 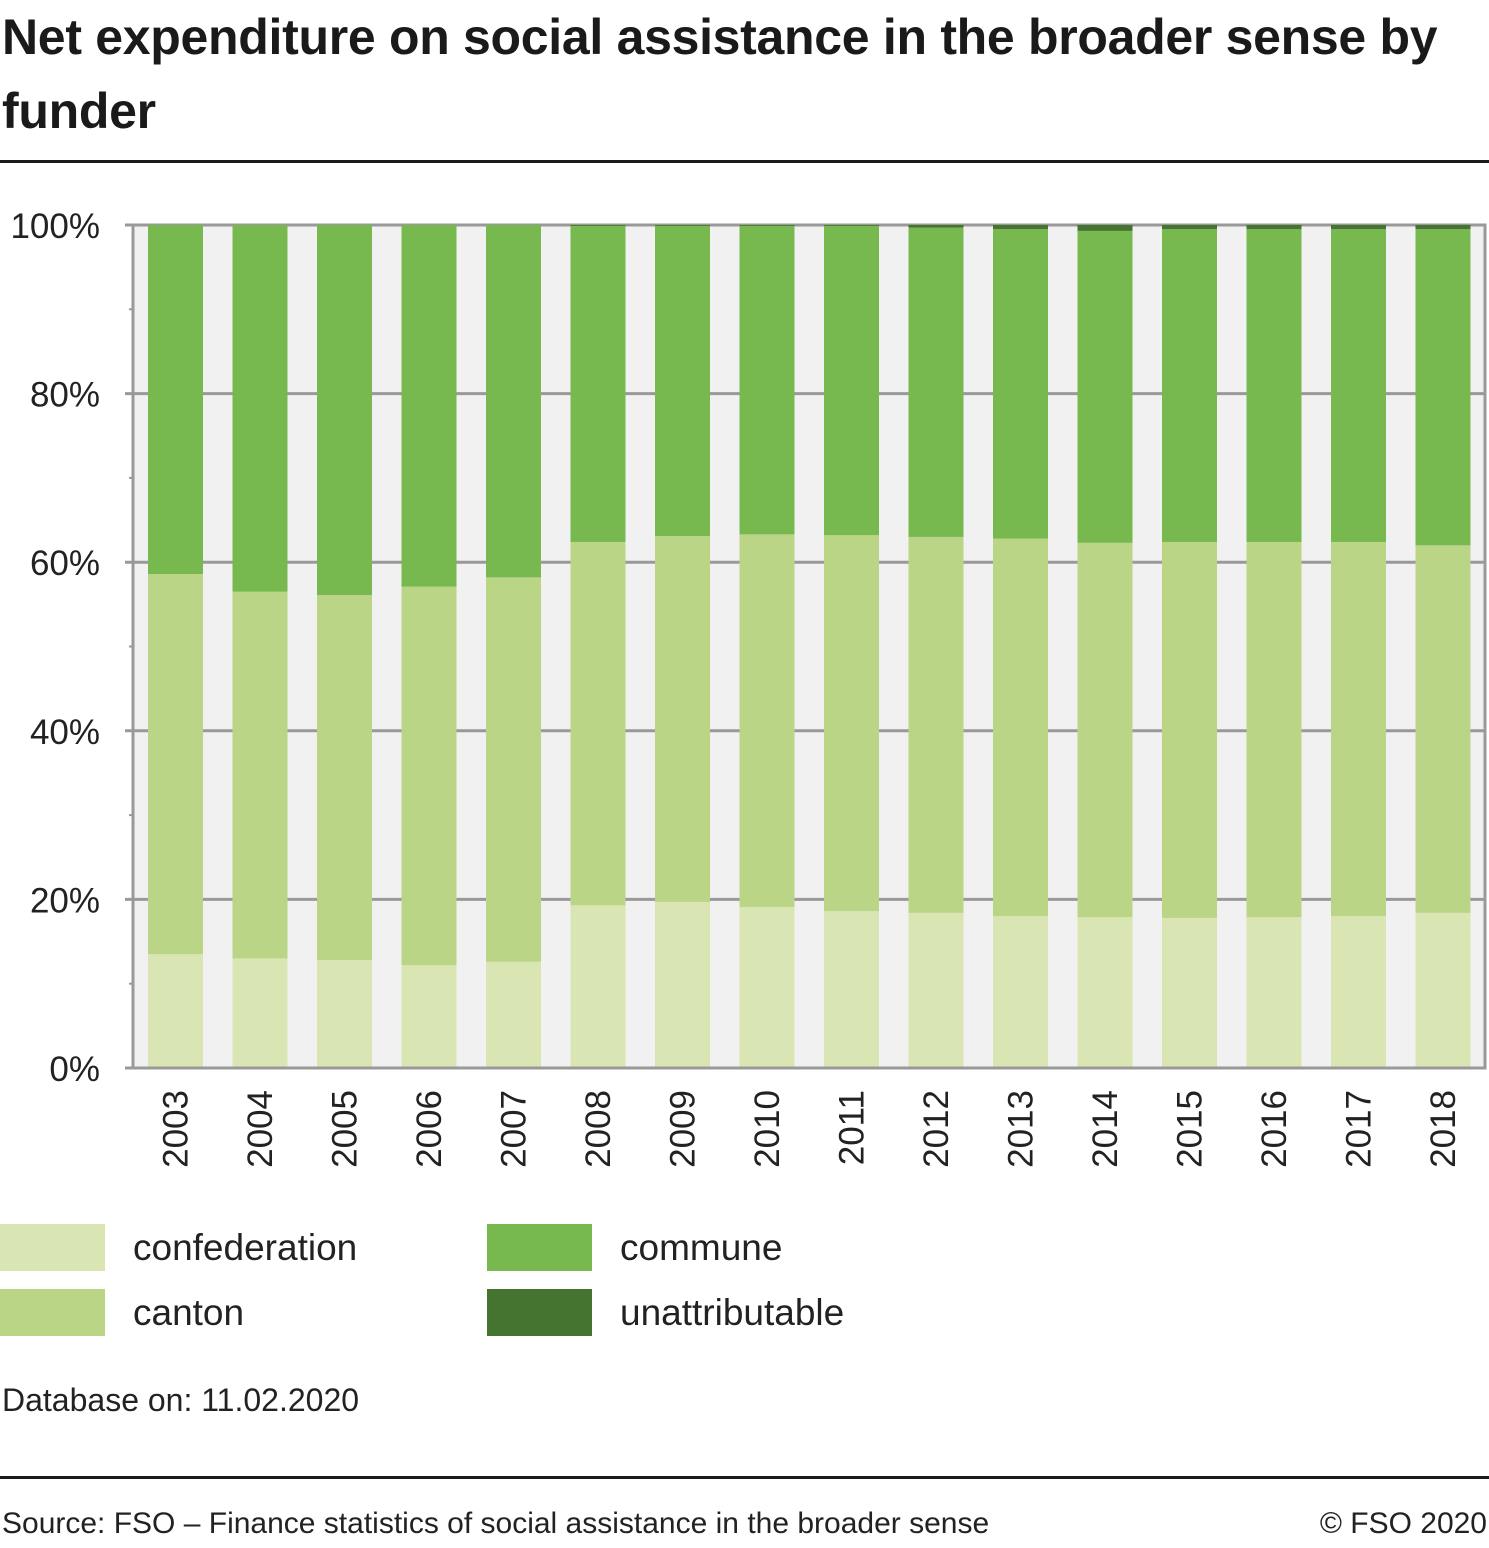 What do you see at coordinates (851, 380) in the screenshot?
I see `bar-commune-2011` at bounding box center [851, 380].